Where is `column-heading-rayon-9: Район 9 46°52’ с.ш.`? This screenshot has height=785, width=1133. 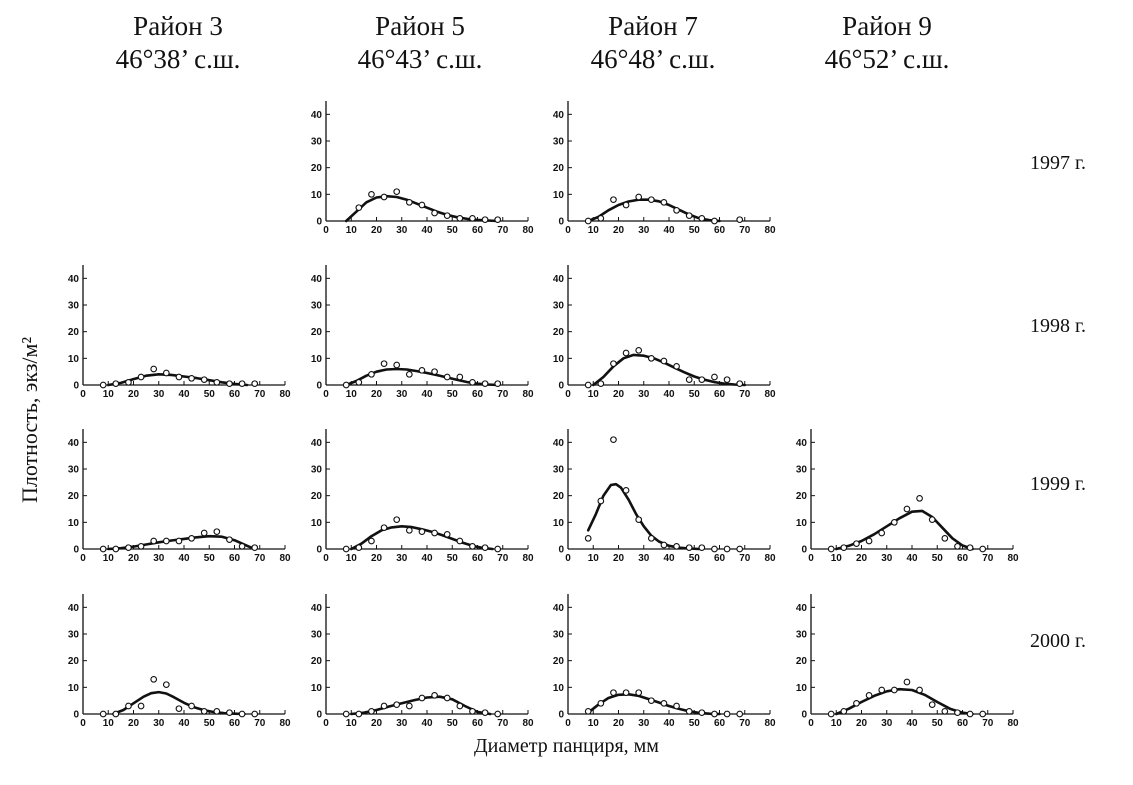
column-heading-rayon-9: Район 9 46°52’ с.ш. is located at coordinates (887, 43).